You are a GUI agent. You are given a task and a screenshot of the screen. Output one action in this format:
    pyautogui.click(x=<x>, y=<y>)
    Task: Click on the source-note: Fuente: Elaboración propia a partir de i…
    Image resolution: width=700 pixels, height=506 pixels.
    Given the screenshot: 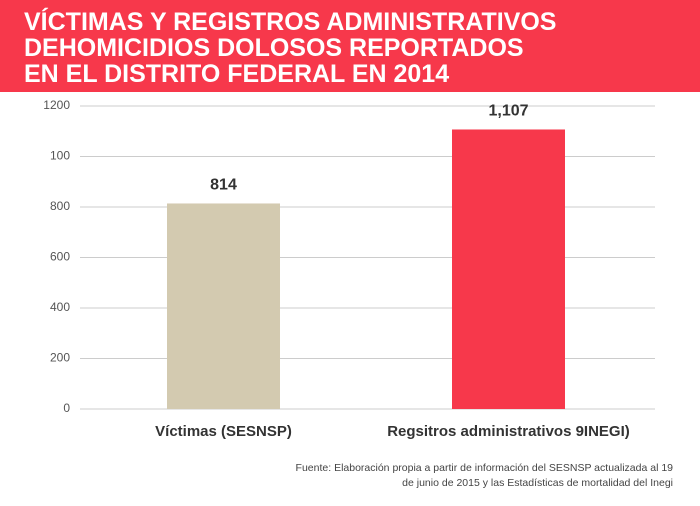 What is the action you would take?
    pyautogui.click(x=485, y=468)
    